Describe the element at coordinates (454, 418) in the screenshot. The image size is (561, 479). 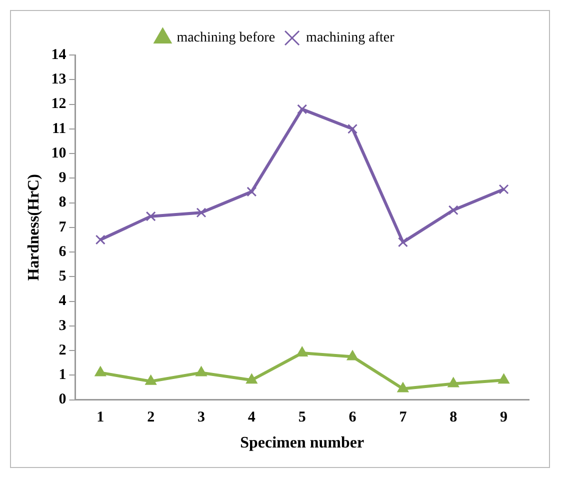
I see `x-tick-label: 8` at that location.